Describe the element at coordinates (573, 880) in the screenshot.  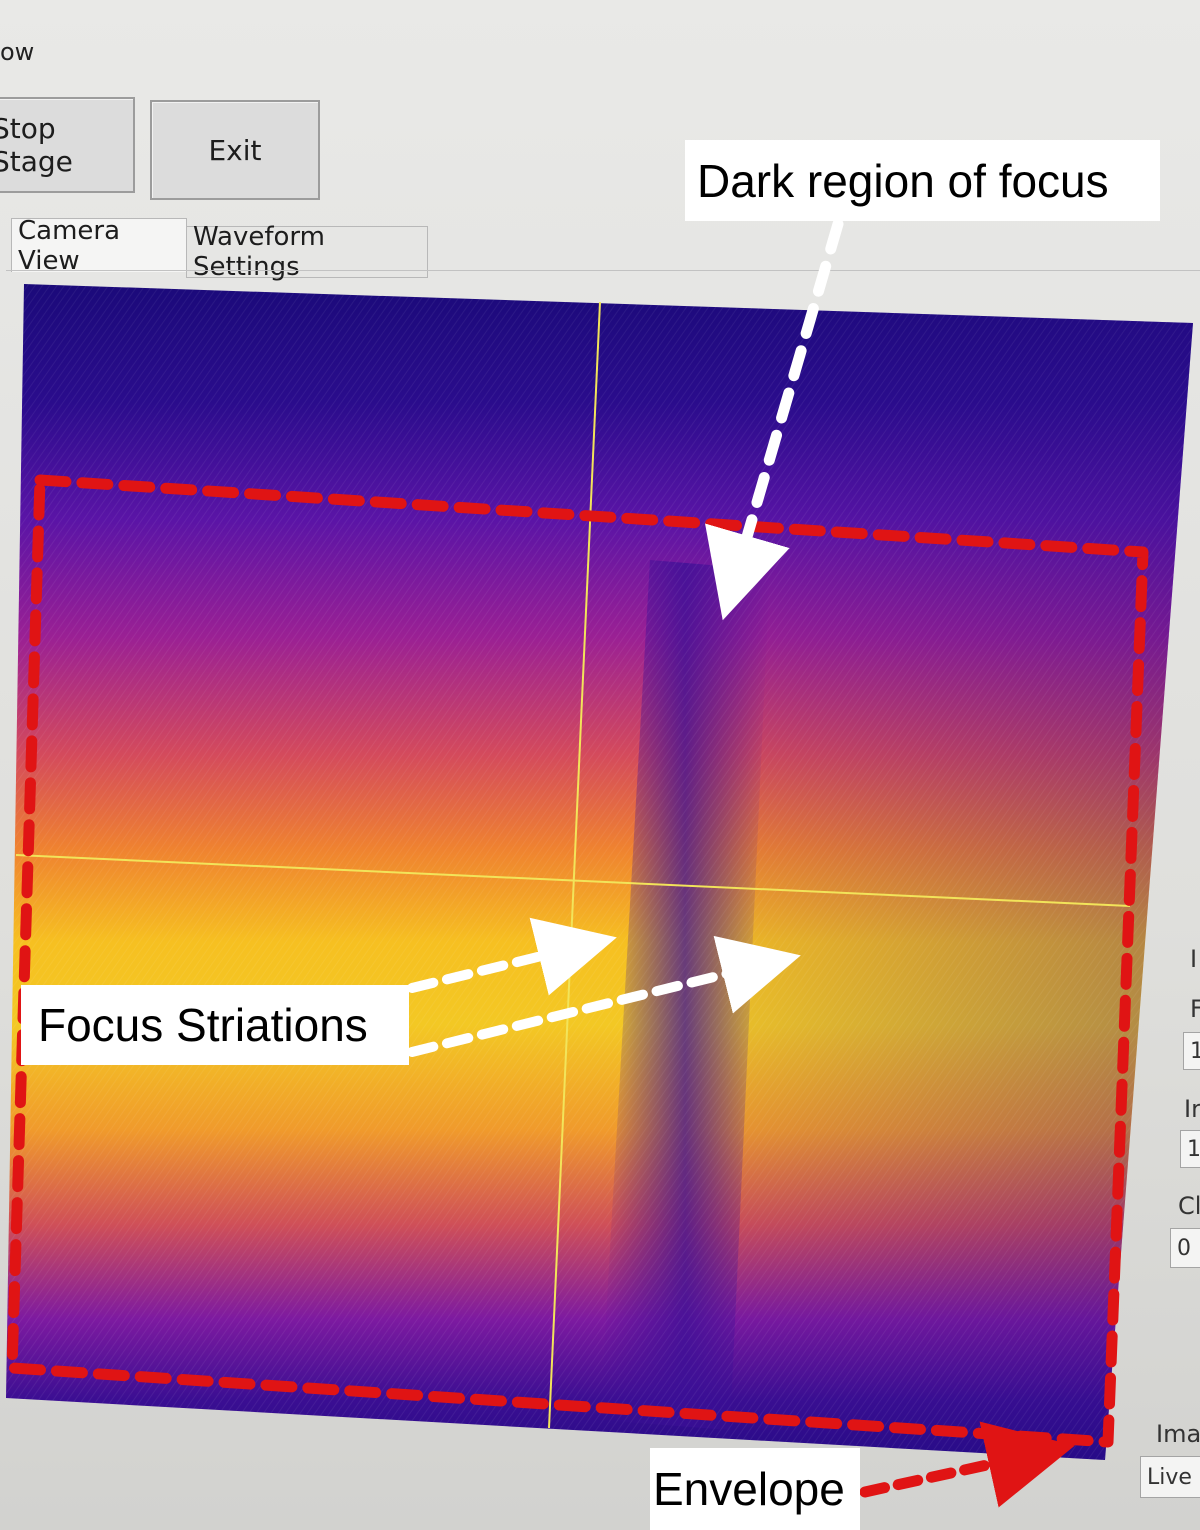
I see `crosshair-horizontal` at that location.